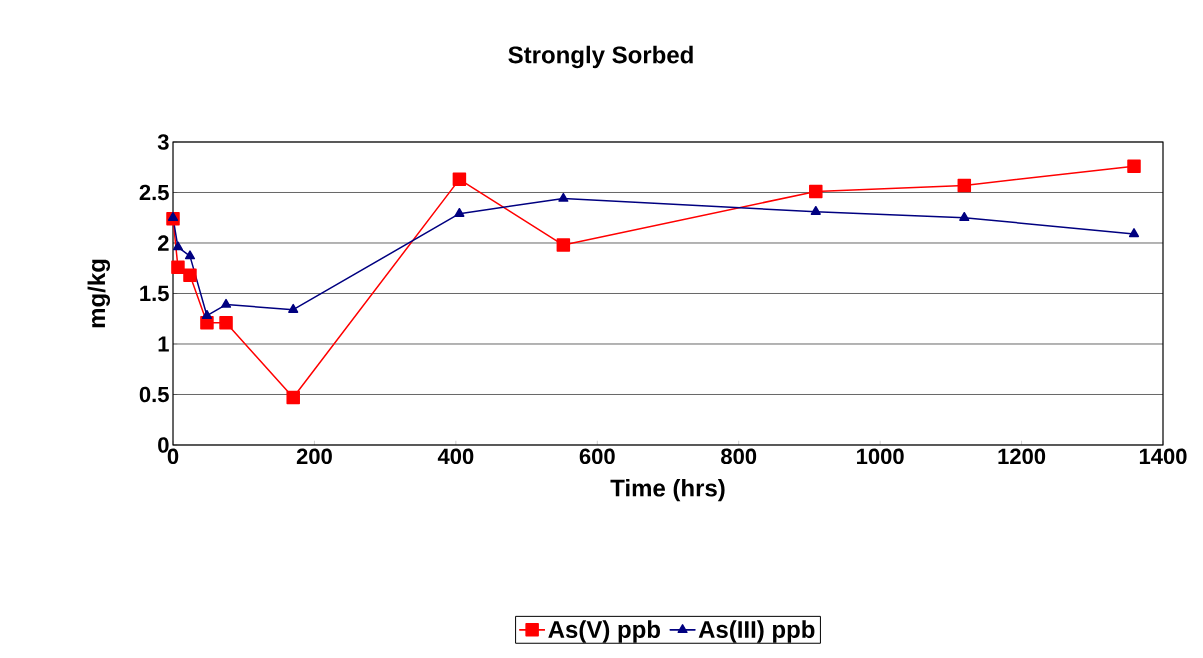 Image resolution: width=1203 pixels, height=658 pixels. Describe the element at coordinates (154, 192) in the screenshot. I see `y-tick-label: 2.5` at that location.